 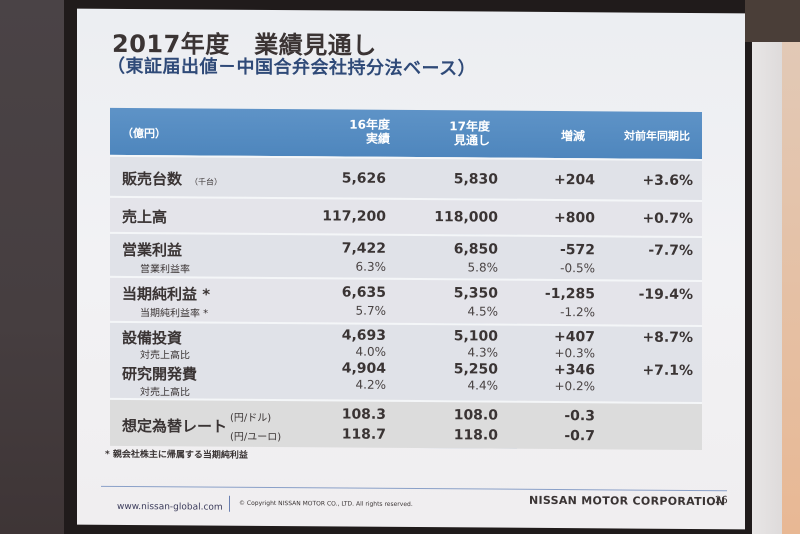 What do you see at coordinates (574, 386) in the screenshot?
I see `cell-rnd-sub-change: +0.2%` at bounding box center [574, 386].